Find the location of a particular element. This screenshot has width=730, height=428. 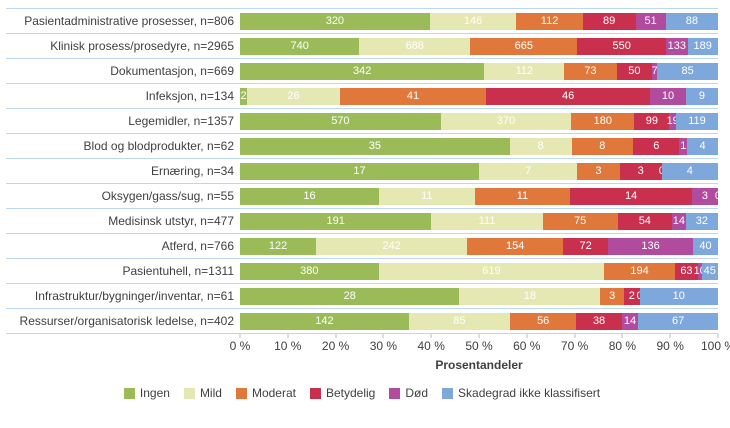

segment-value: 26 is located at coordinates (293, 96).